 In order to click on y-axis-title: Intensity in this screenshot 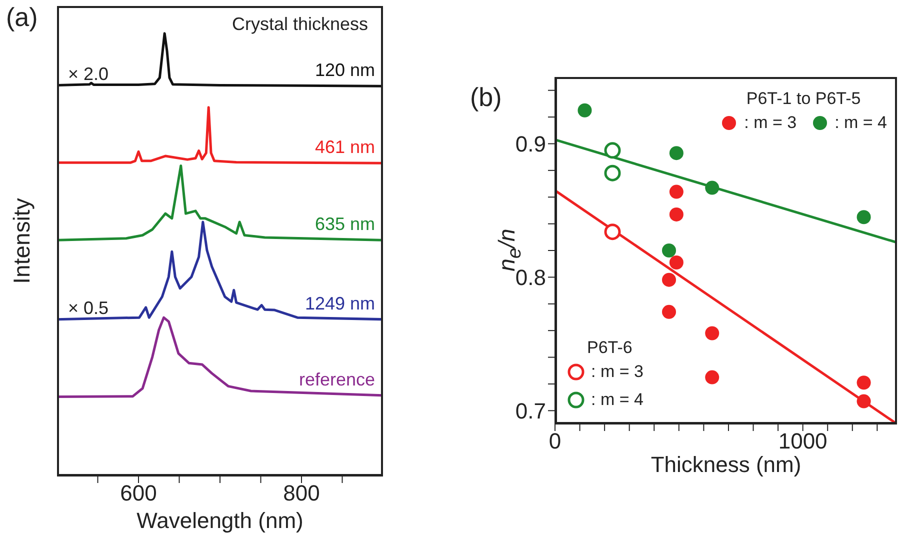, I will do `click(22, 241)`.